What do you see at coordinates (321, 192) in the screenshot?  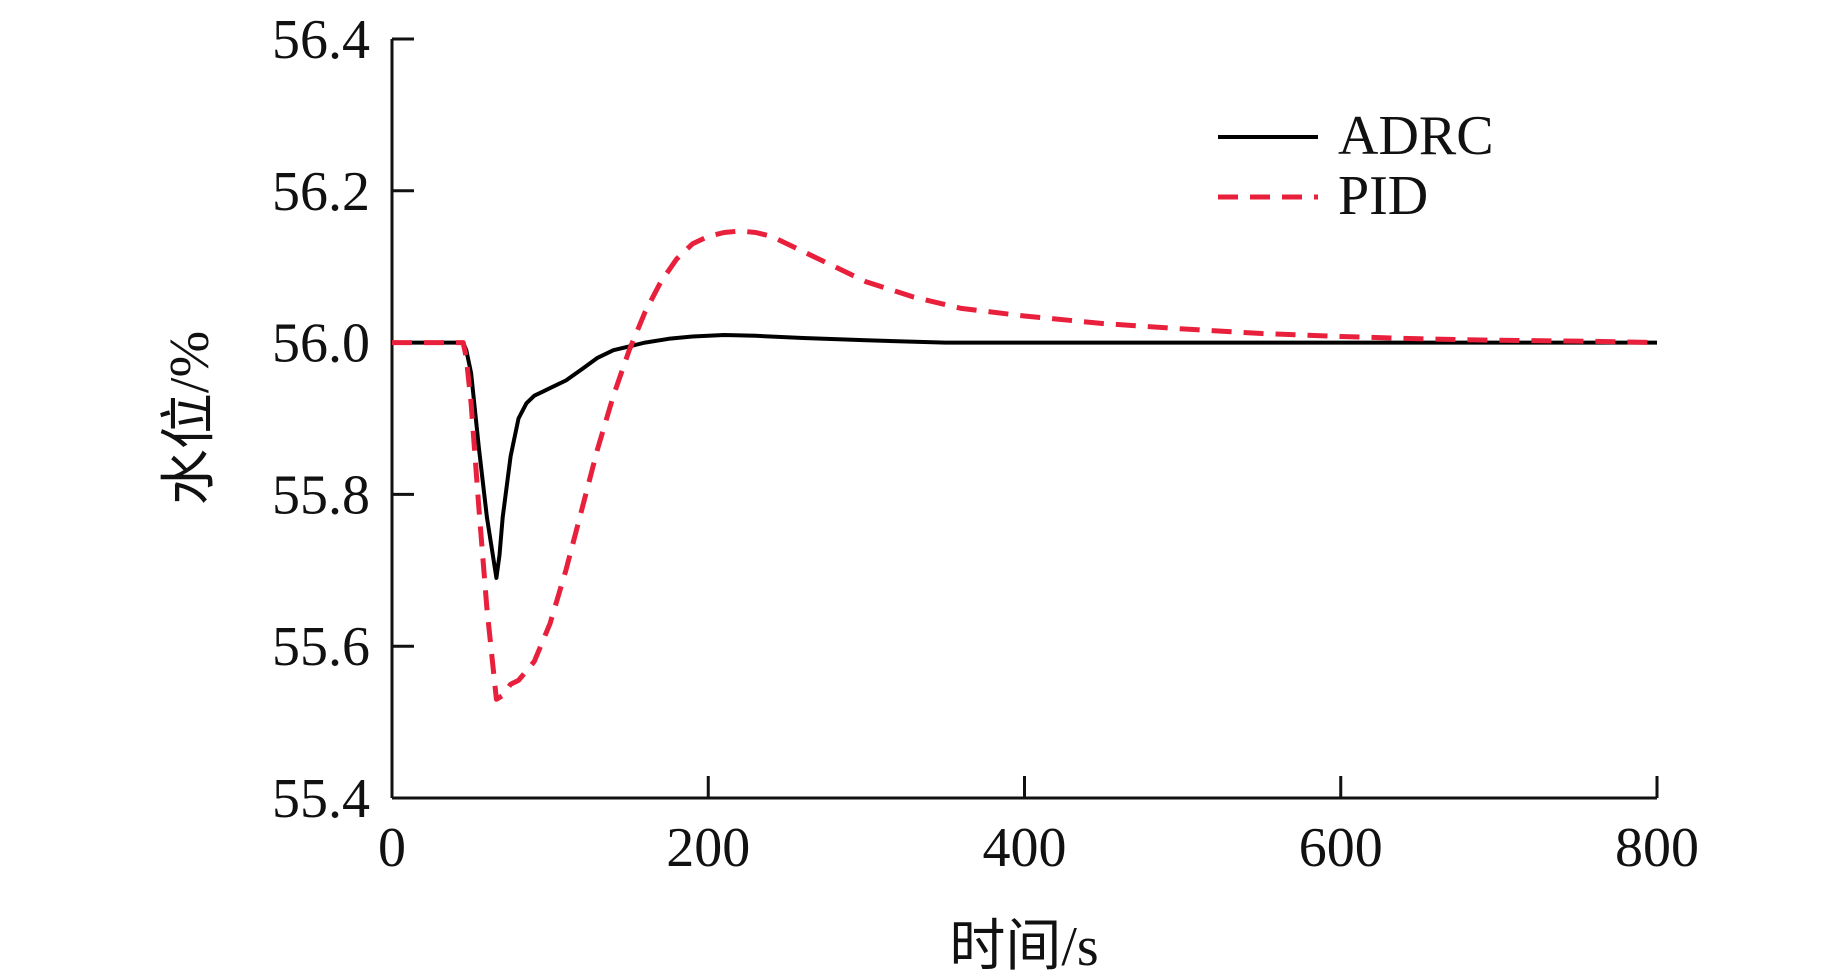 I see `y-tick-label: 56.2` at bounding box center [321, 192].